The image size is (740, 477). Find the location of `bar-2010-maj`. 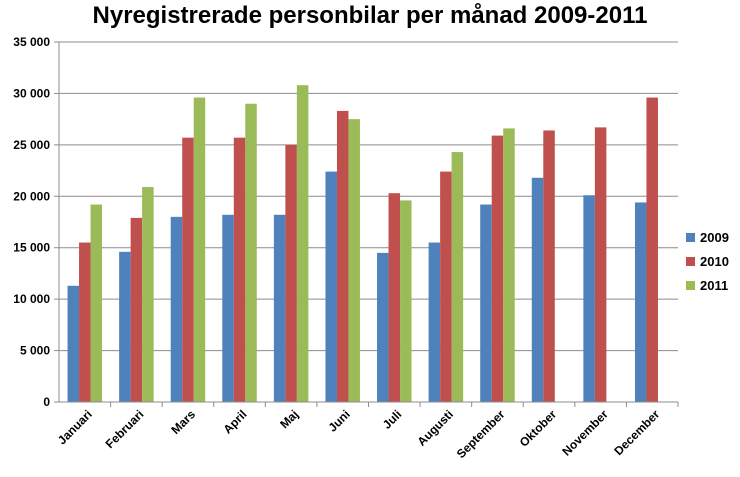

bar-2010-maj is located at coordinates (291, 273).